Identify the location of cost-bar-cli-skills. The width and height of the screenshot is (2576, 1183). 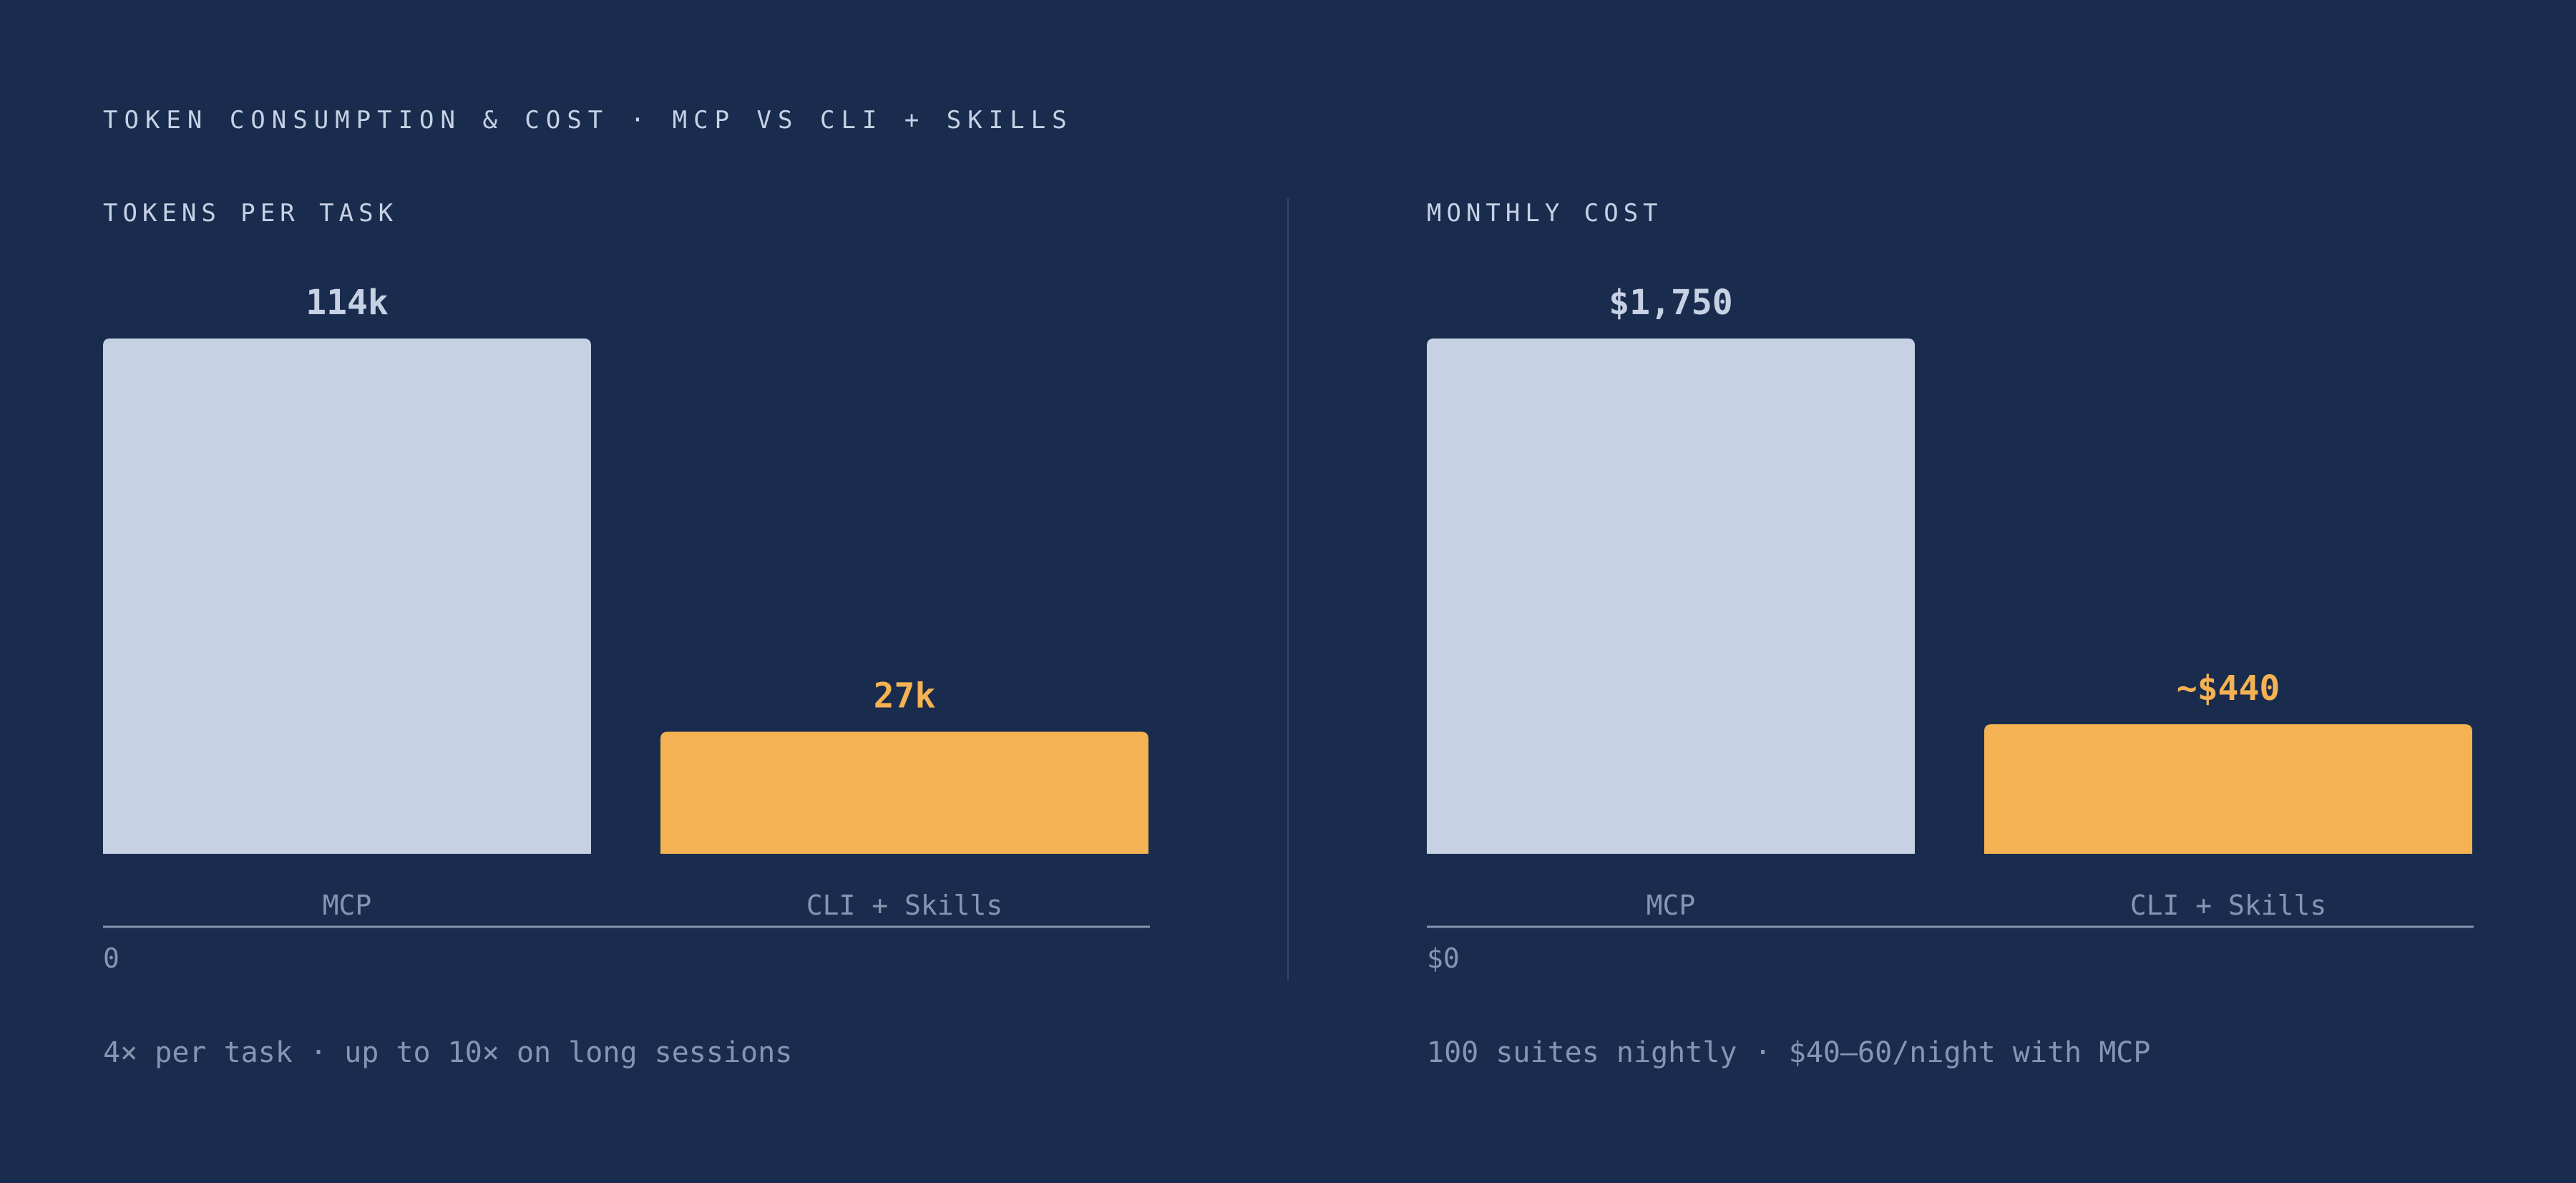
(2228, 789).